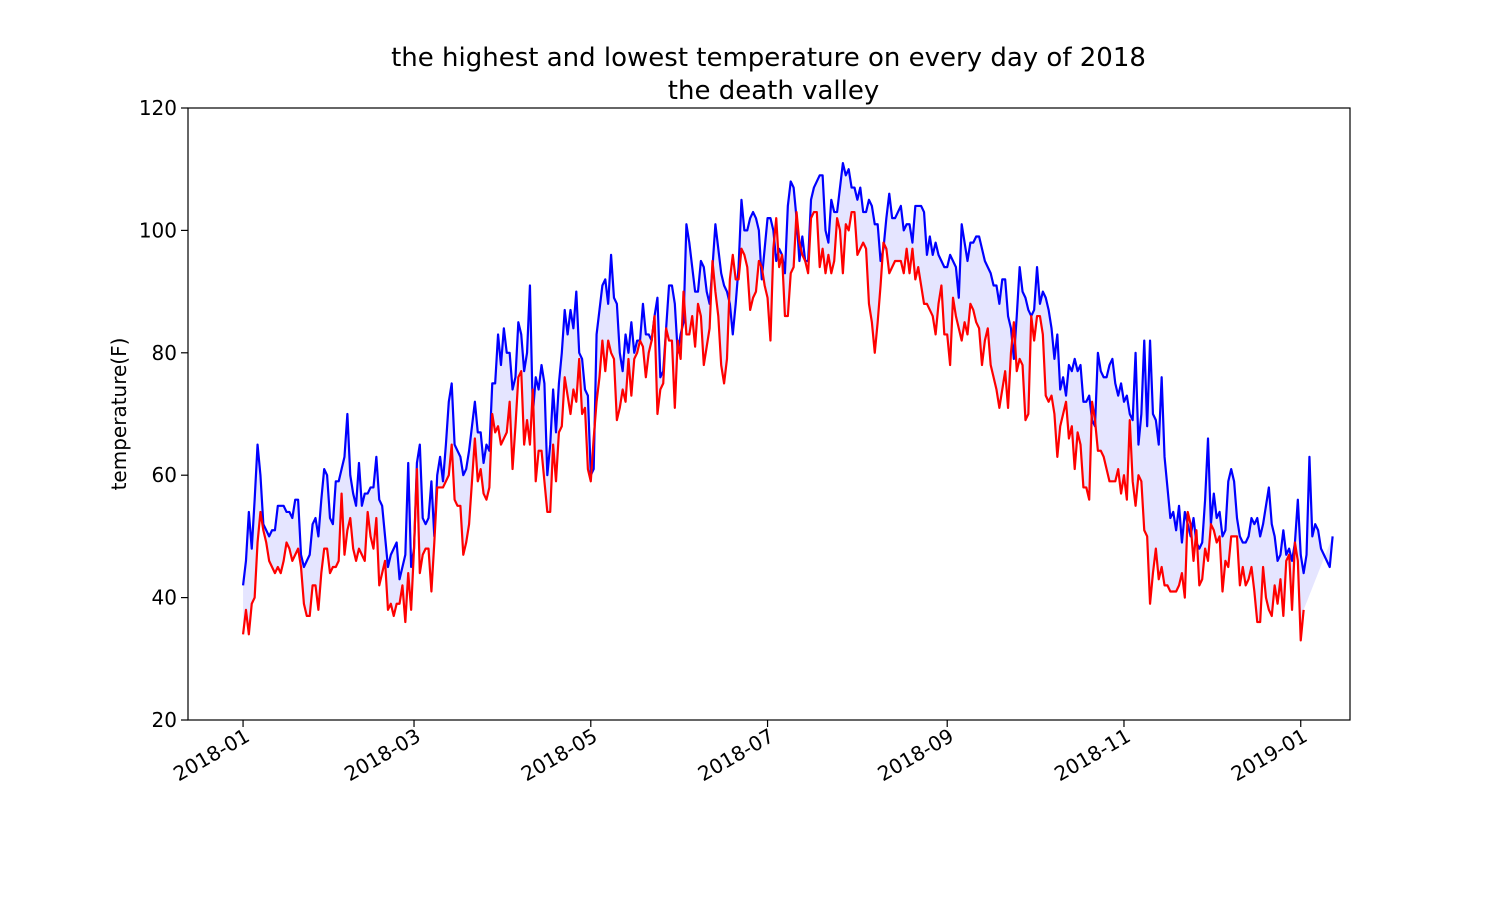 The height and width of the screenshot is (900, 1500). I want to click on y-axis: 20 40 60 80 100 120, so click(163, 414).